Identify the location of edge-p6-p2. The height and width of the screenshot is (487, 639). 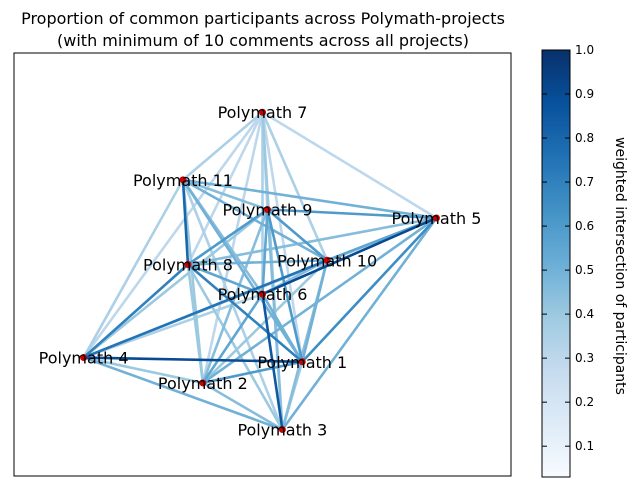
(232, 338).